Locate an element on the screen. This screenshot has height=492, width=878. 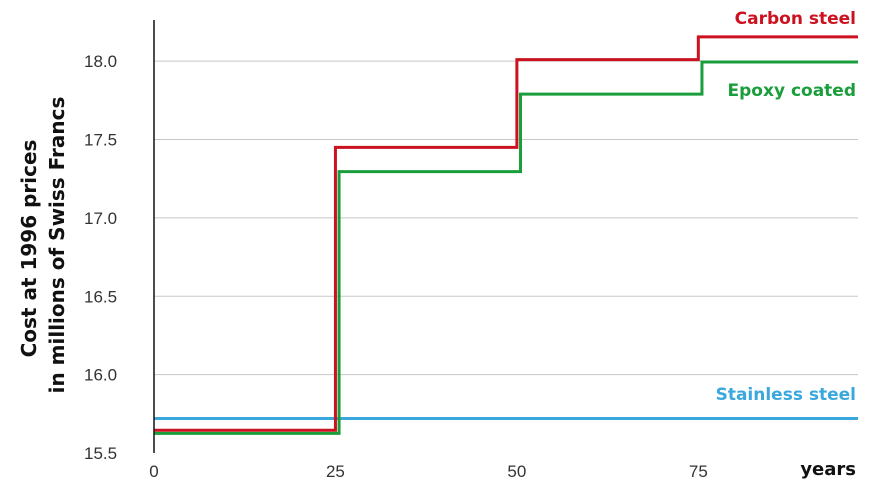
y-tick-label: 16.0 is located at coordinates (100, 375).